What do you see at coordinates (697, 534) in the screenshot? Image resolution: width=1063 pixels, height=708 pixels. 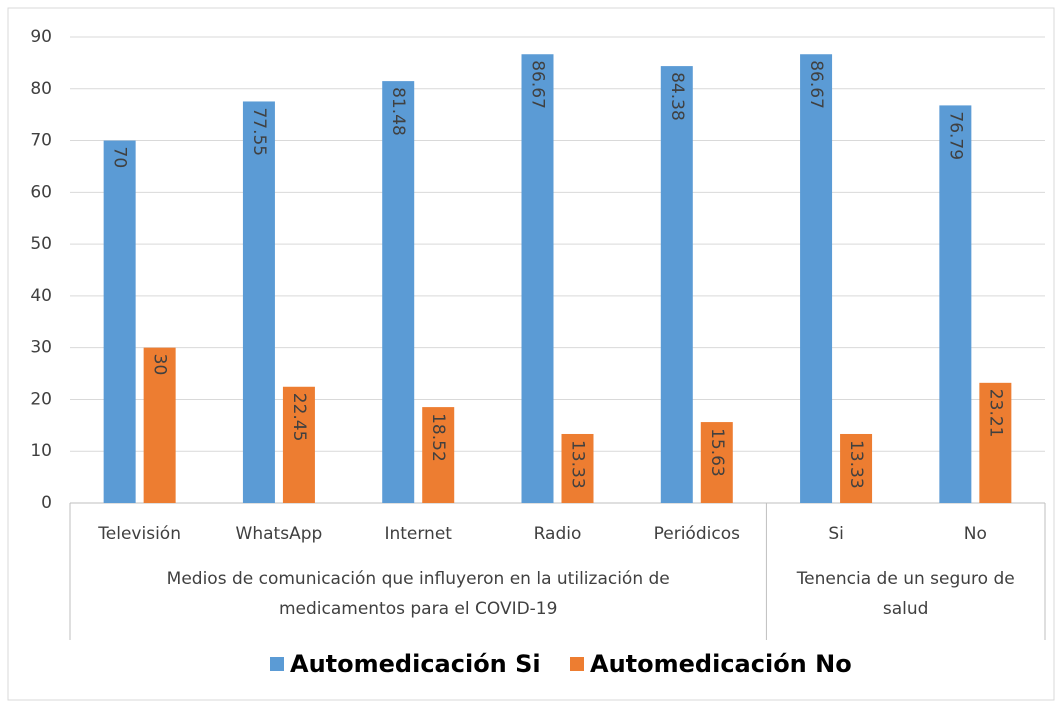 I see `x-tick-label: Periódicos` at bounding box center [697, 534].